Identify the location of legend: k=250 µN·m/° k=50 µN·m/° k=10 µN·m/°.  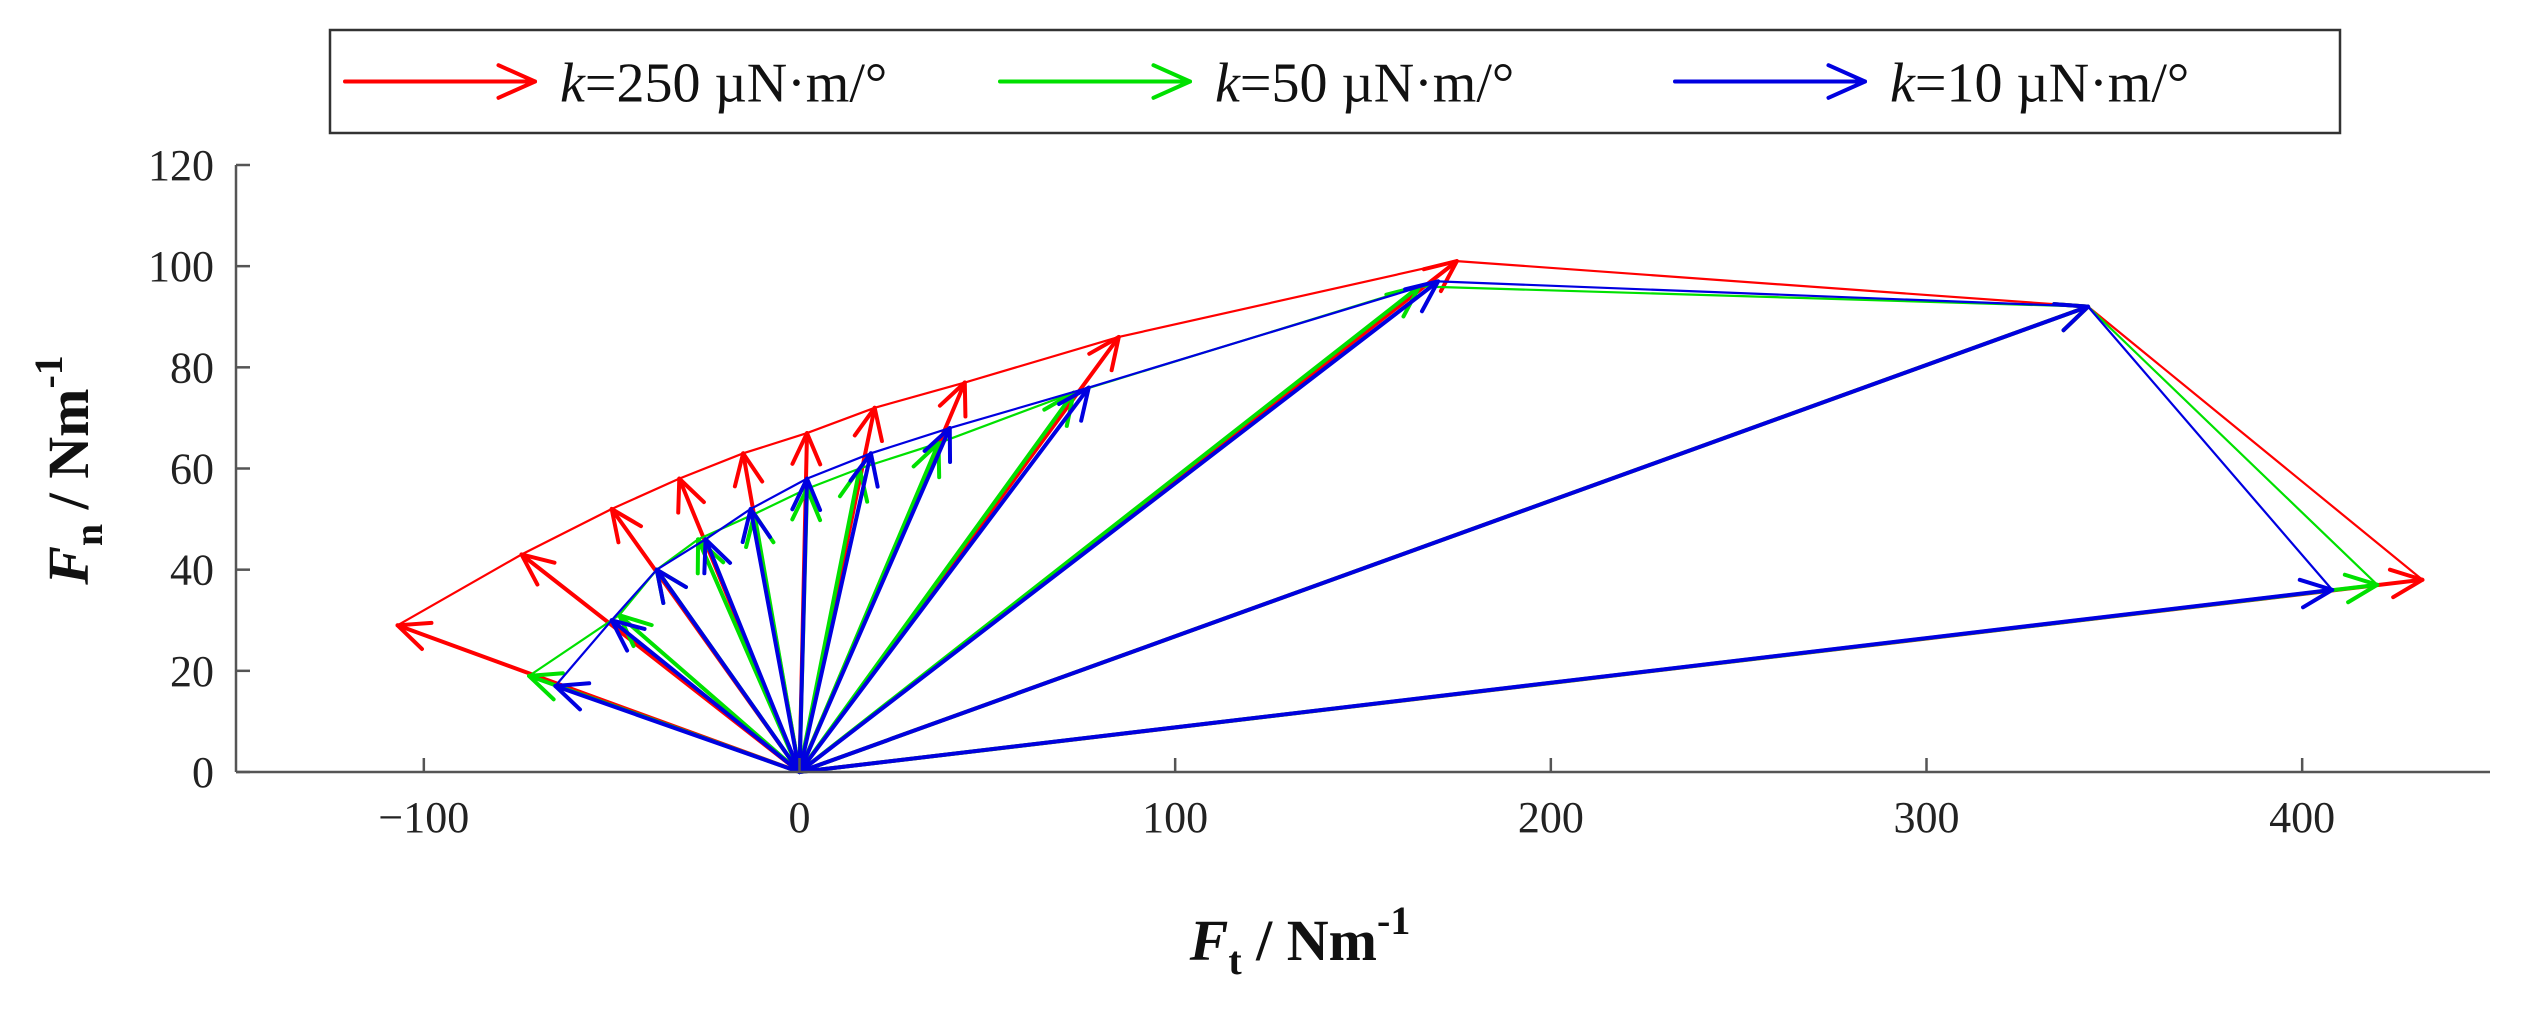
(1335, 81).